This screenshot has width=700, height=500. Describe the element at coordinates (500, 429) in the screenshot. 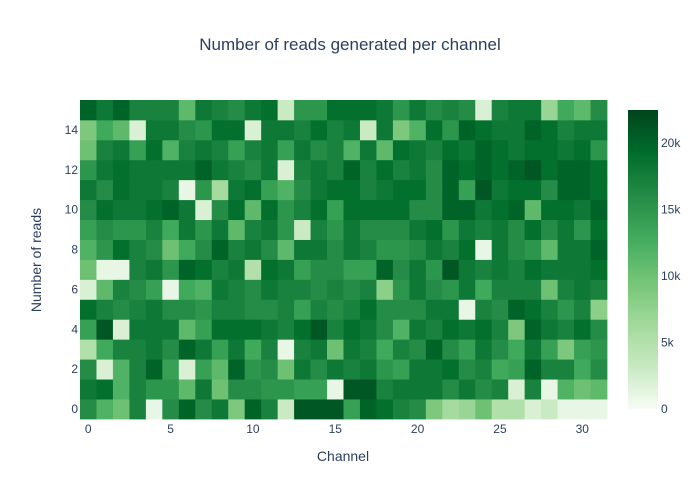

I see `x-tick-label: 25` at that location.